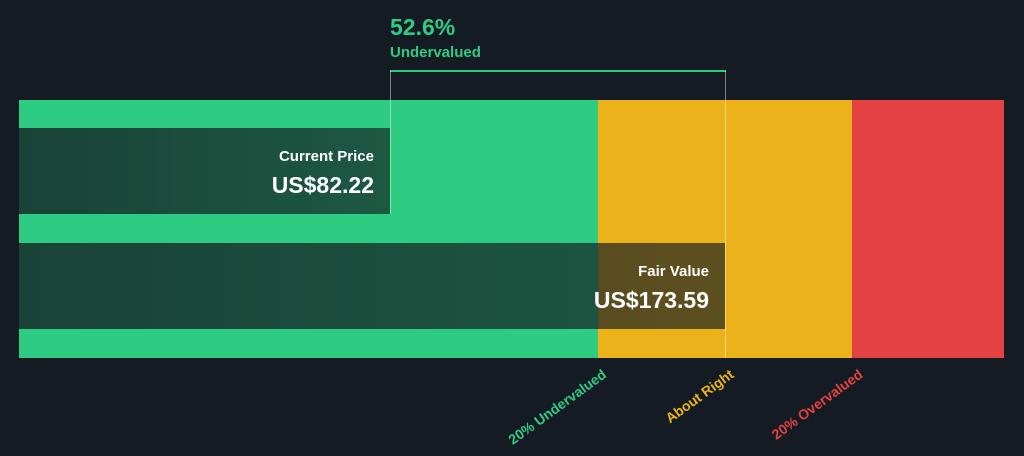 The image size is (1024, 456). Describe the element at coordinates (423, 27) in the screenshot. I see `difference-percent: 52.6%` at that location.